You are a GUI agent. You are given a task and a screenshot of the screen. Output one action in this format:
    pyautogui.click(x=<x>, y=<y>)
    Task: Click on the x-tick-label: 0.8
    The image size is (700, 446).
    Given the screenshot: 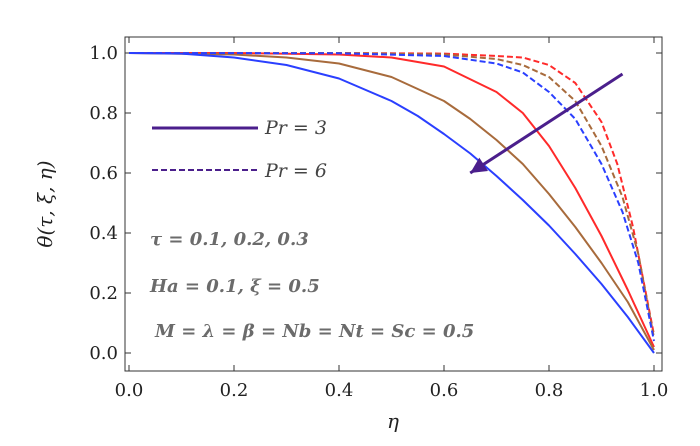 What is the action you would take?
    pyautogui.click(x=549, y=390)
    